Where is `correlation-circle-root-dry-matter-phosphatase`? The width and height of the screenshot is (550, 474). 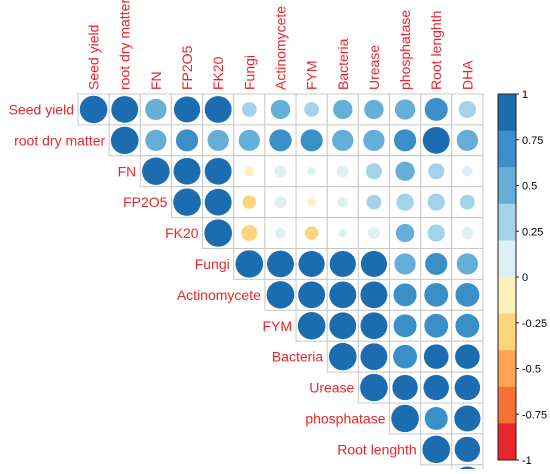
correlation-circle-root-dry-matter-phosphatase is located at coordinates (405, 140).